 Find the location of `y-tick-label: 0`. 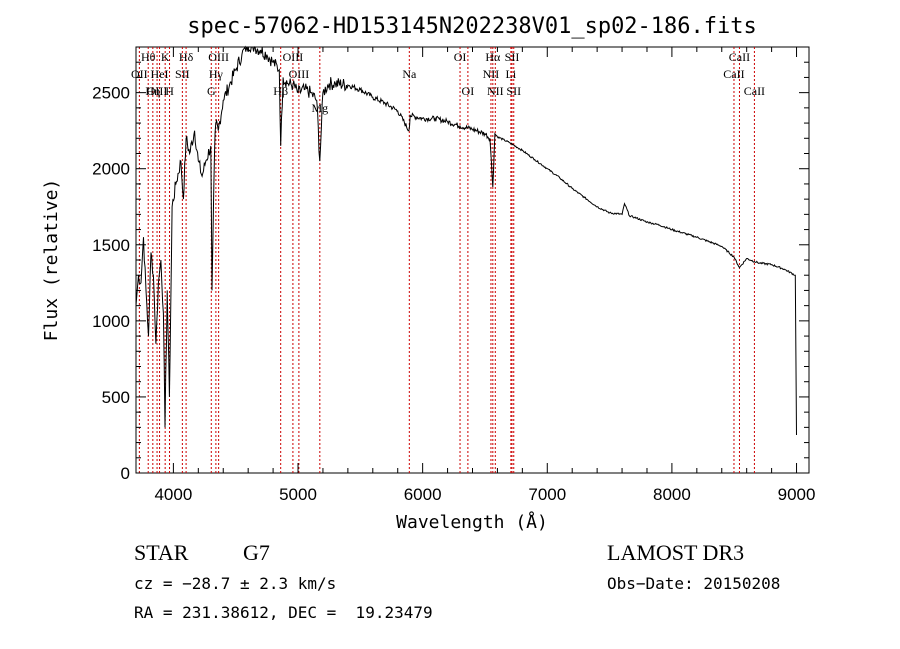

y-tick-label: 0 is located at coordinates (125, 473).